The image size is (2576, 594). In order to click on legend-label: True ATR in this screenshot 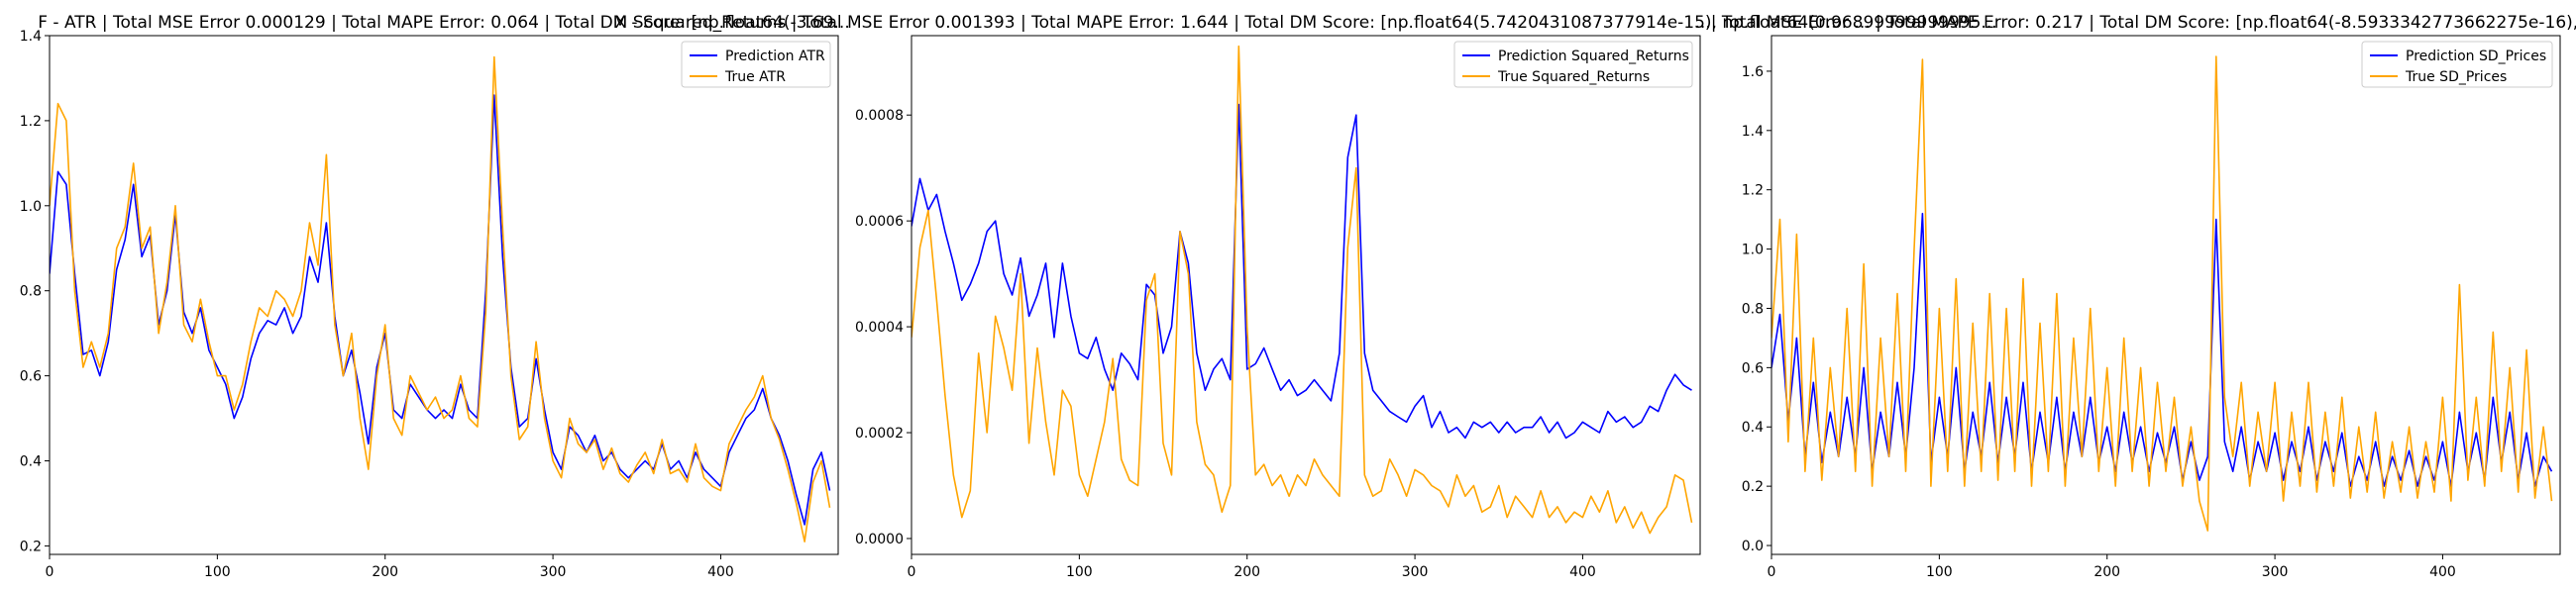, I will do `click(755, 77)`.